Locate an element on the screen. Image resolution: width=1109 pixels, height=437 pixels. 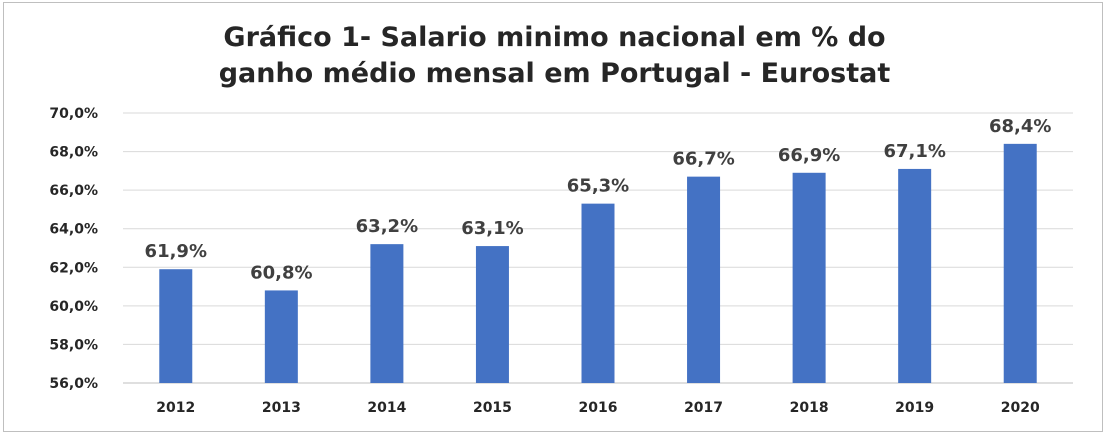
x-tick-label-2020: 2020 is located at coordinates (1020, 408).